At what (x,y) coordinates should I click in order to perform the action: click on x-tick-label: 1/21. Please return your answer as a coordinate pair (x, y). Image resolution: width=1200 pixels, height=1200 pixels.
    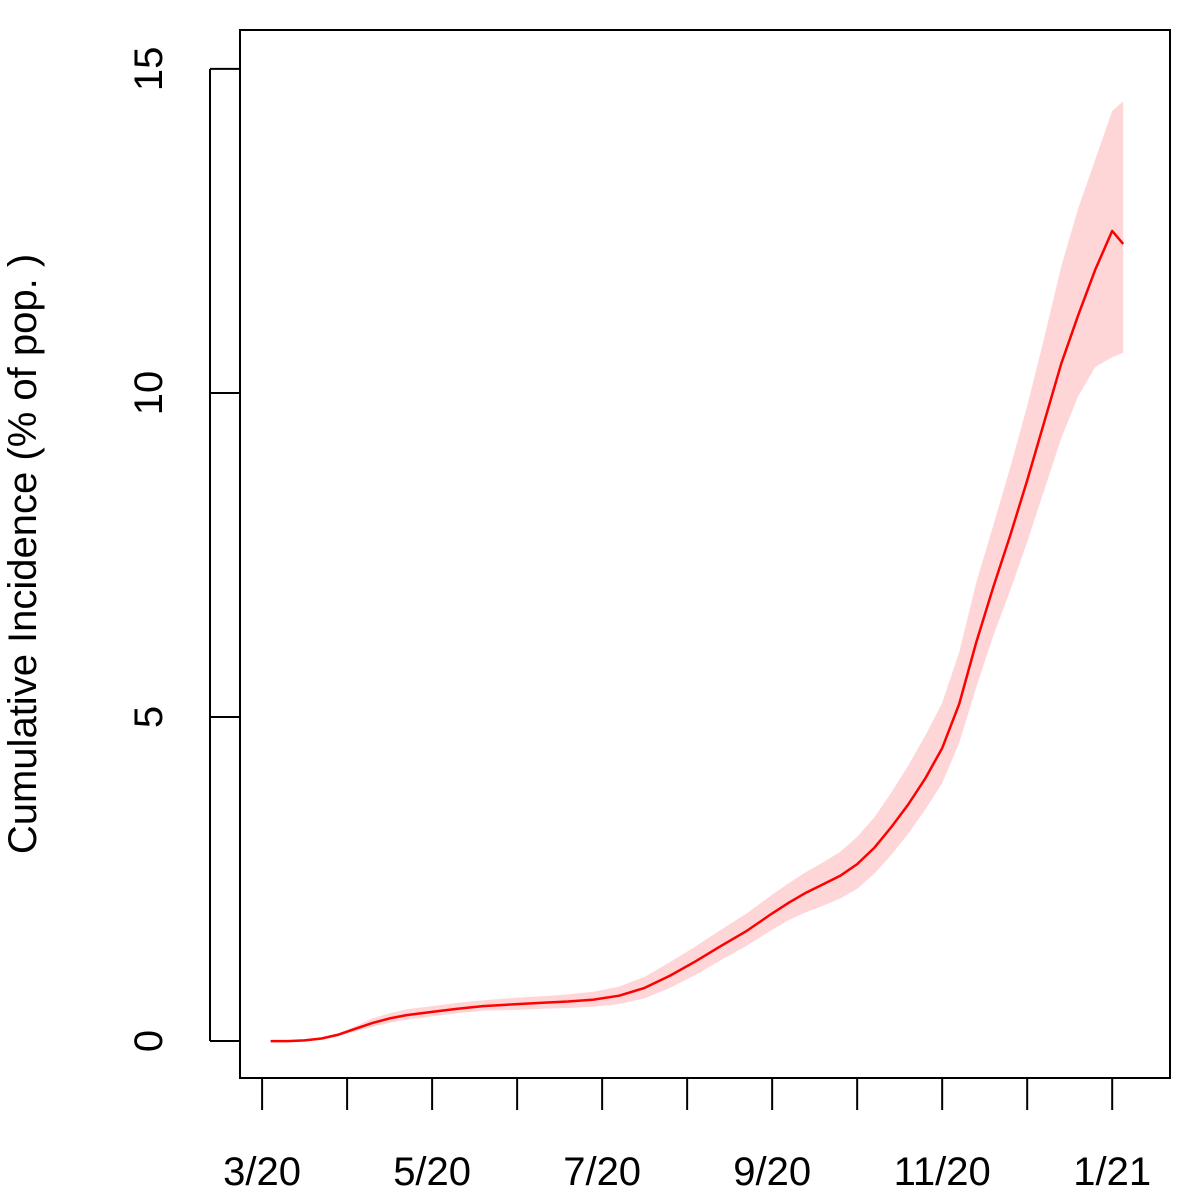
    Looking at the image, I should click on (1112, 1172).